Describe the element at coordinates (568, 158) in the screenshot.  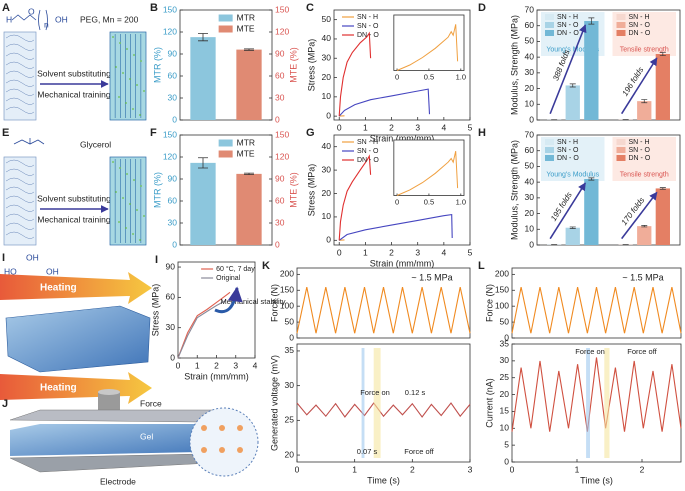
I see `legend-label: DN - O` at that location.